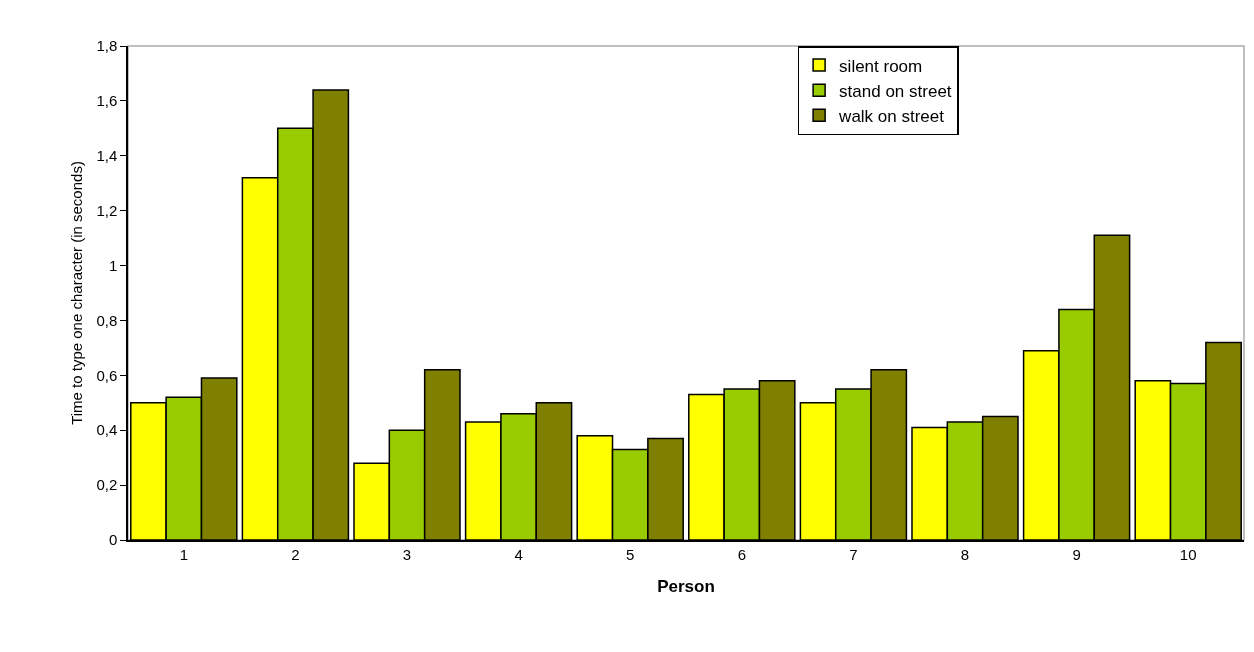 The image size is (1254, 652). Describe the element at coordinates (1076, 554) in the screenshot. I see `x-tick-label: 9` at that location.